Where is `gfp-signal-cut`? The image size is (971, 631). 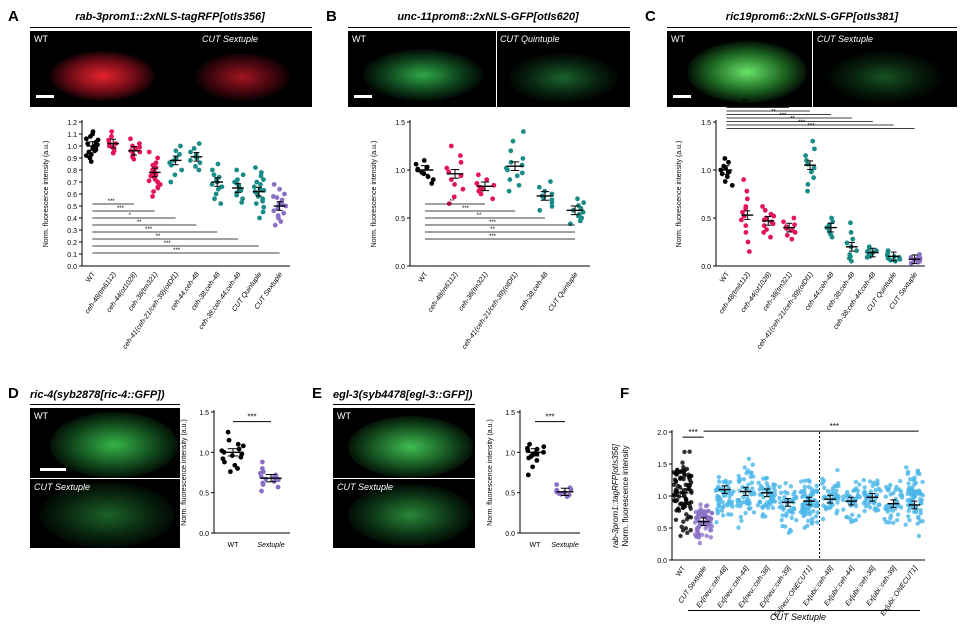
gfp-signal-cut is located at coordinates (410, 515).